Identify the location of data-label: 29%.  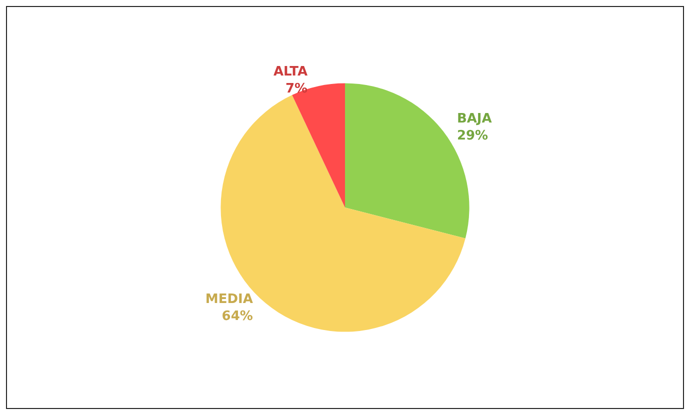
(472, 136).